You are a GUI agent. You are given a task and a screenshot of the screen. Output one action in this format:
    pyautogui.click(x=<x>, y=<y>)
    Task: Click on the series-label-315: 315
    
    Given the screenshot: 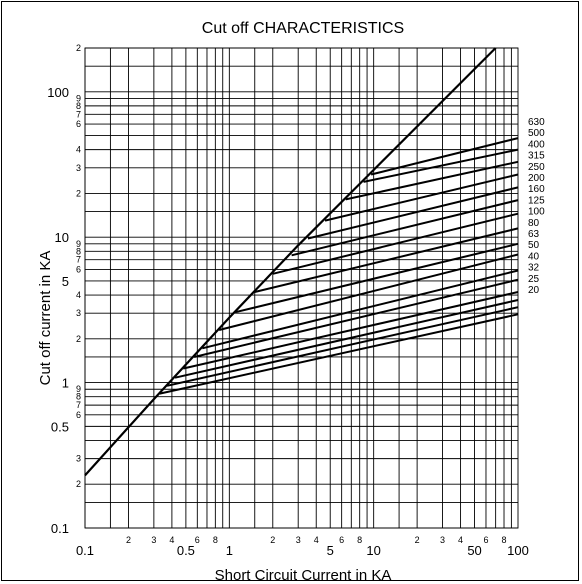 What is the action you would take?
    pyautogui.click(x=536, y=156)
    